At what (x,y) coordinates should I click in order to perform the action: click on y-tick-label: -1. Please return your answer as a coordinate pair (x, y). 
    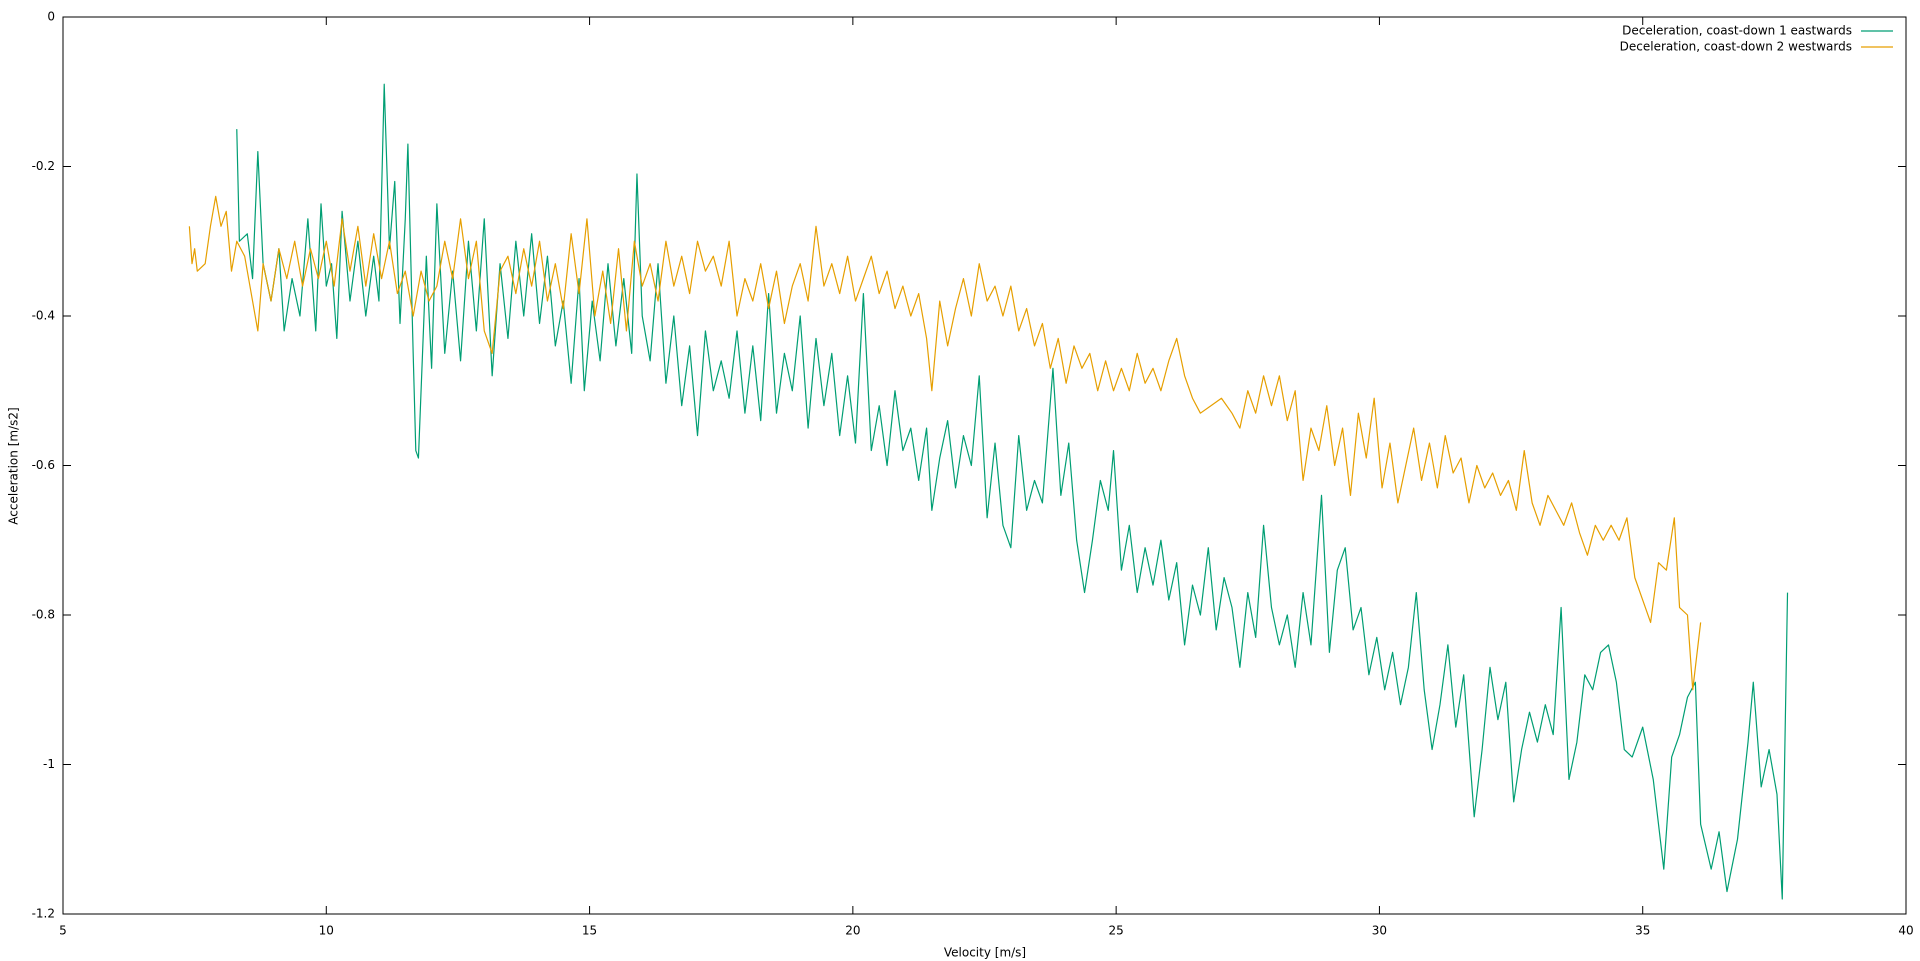
    Looking at the image, I should click on (49, 764).